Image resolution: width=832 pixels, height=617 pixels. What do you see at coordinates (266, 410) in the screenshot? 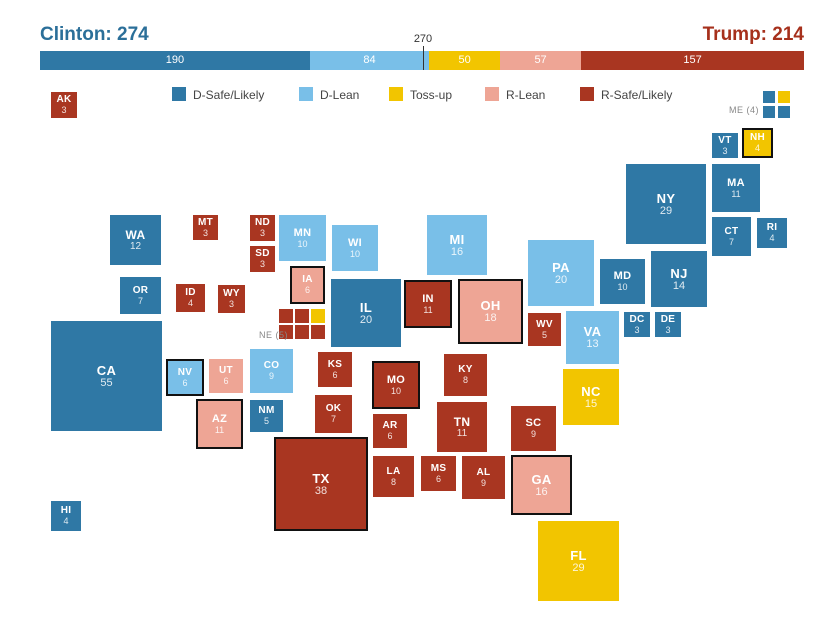
I see `state-abbr: NM` at bounding box center [266, 410].